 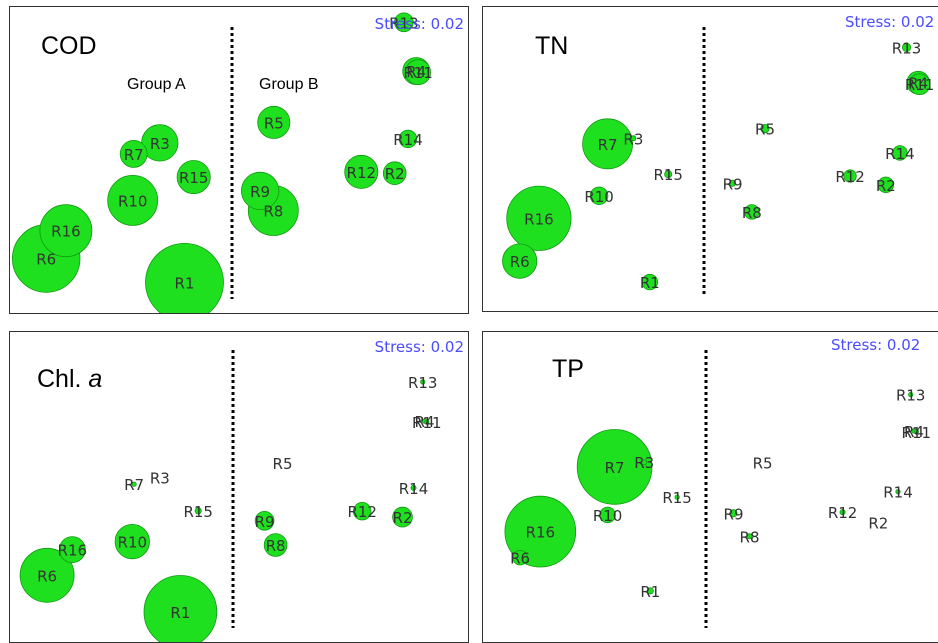 What do you see at coordinates (419, 347) in the screenshot?
I see `chla-stress-label: Stress: 0.02` at bounding box center [419, 347].